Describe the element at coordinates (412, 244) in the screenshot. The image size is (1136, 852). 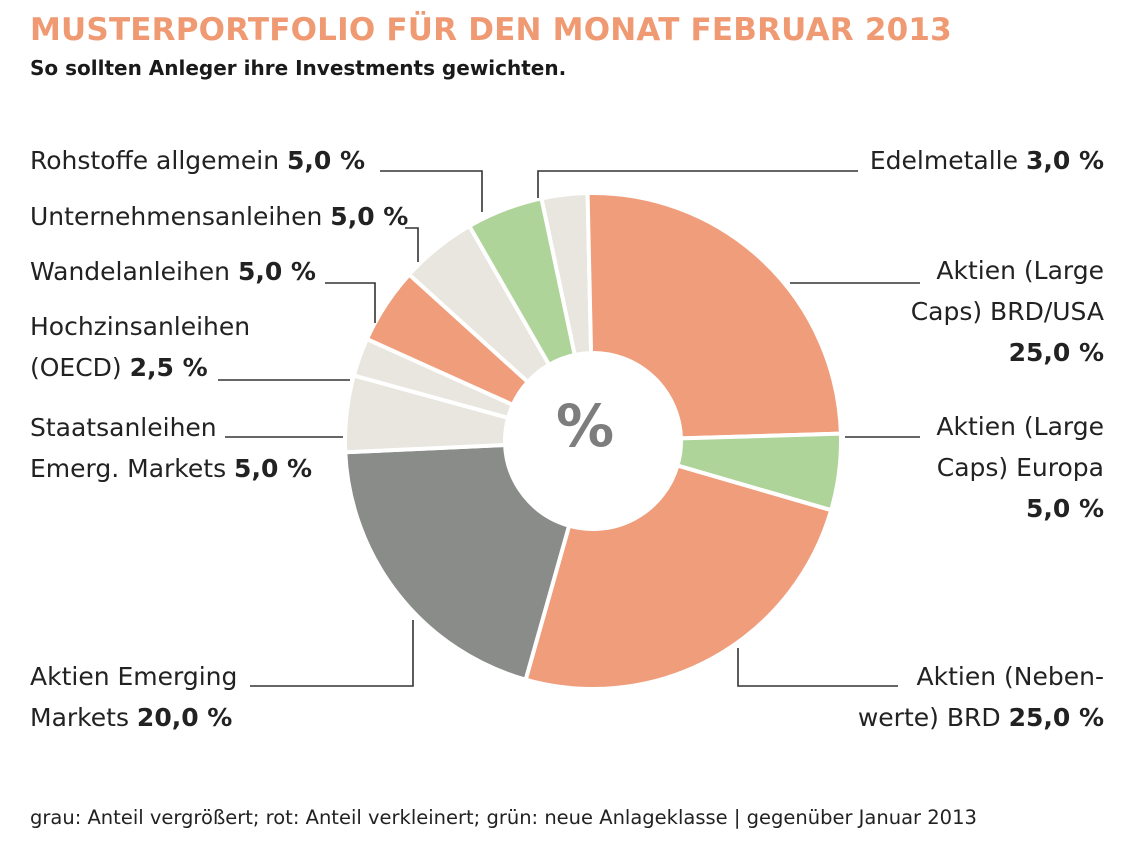
I see `leader-line-unternehmensanleihen` at that location.